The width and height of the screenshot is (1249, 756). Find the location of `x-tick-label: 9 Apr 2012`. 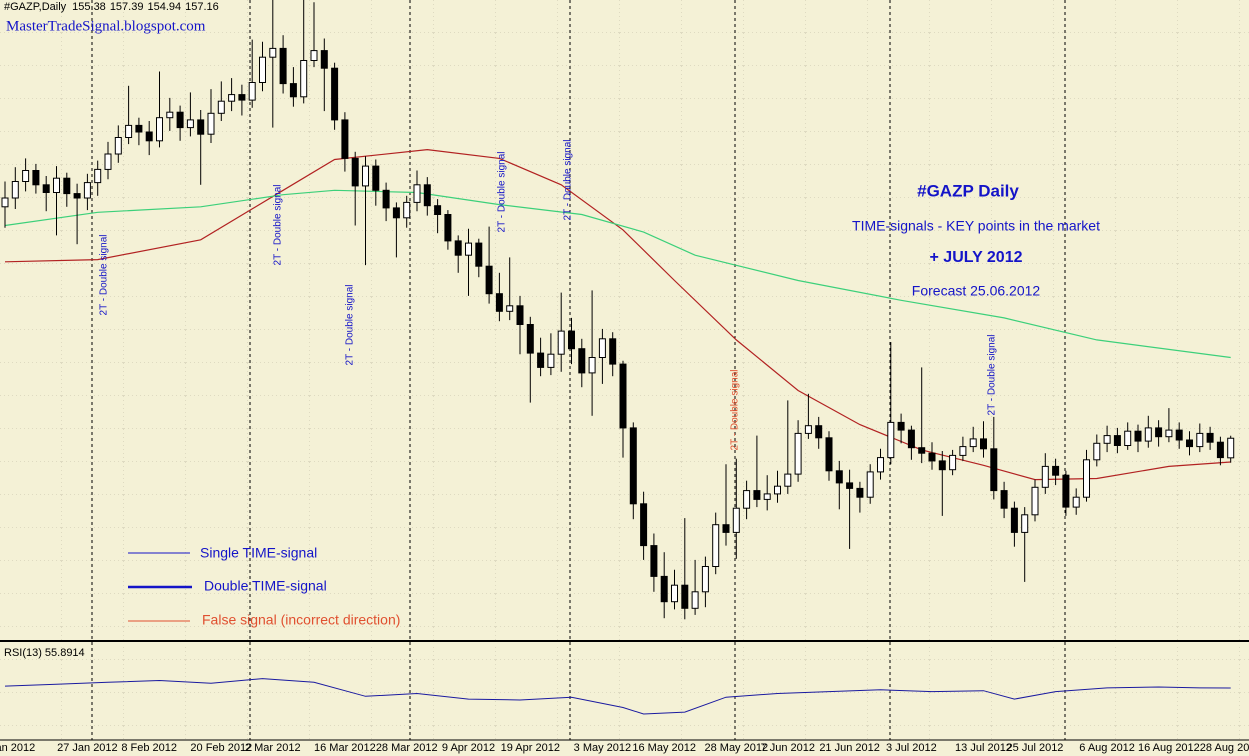

x-tick-label: 9 Apr 2012 is located at coordinates (468, 748).